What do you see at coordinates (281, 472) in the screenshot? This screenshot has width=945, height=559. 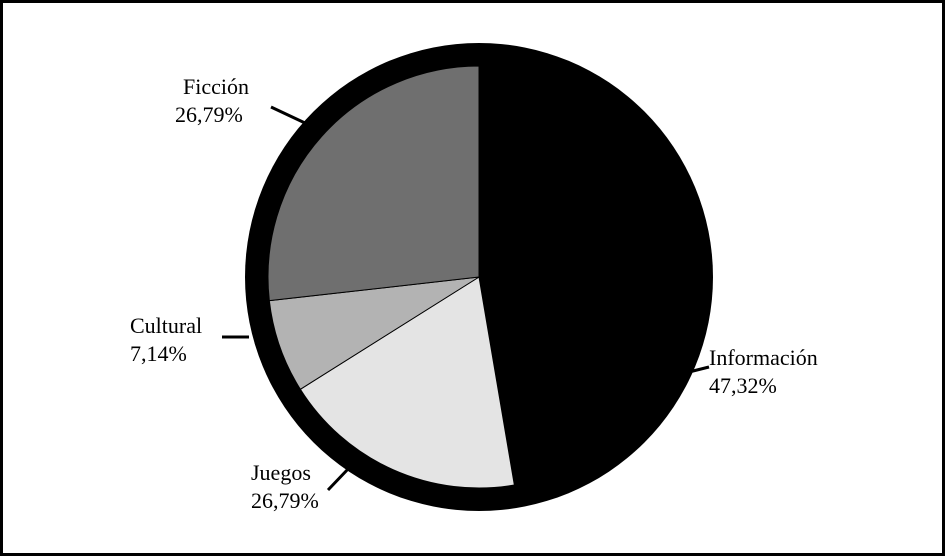 I see `slice-label-1: Juegos` at bounding box center [281, 472].